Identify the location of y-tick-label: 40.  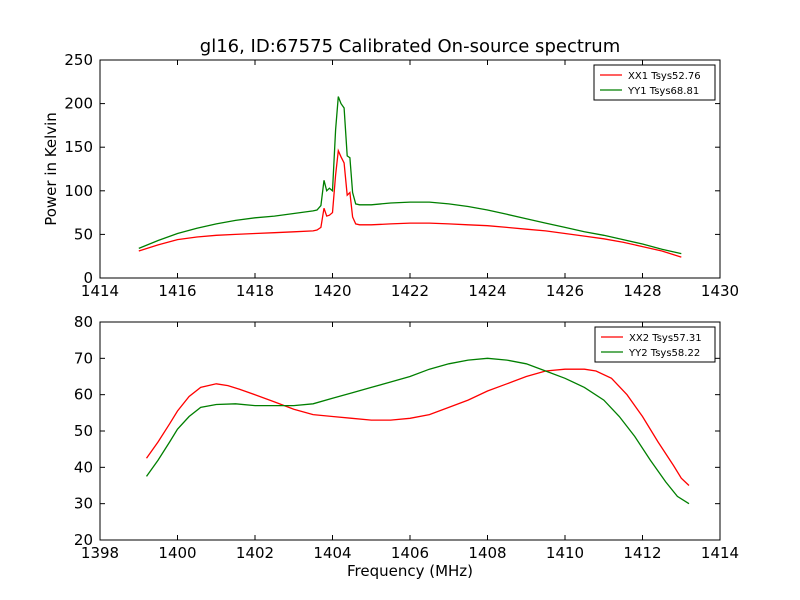
(83, 467).